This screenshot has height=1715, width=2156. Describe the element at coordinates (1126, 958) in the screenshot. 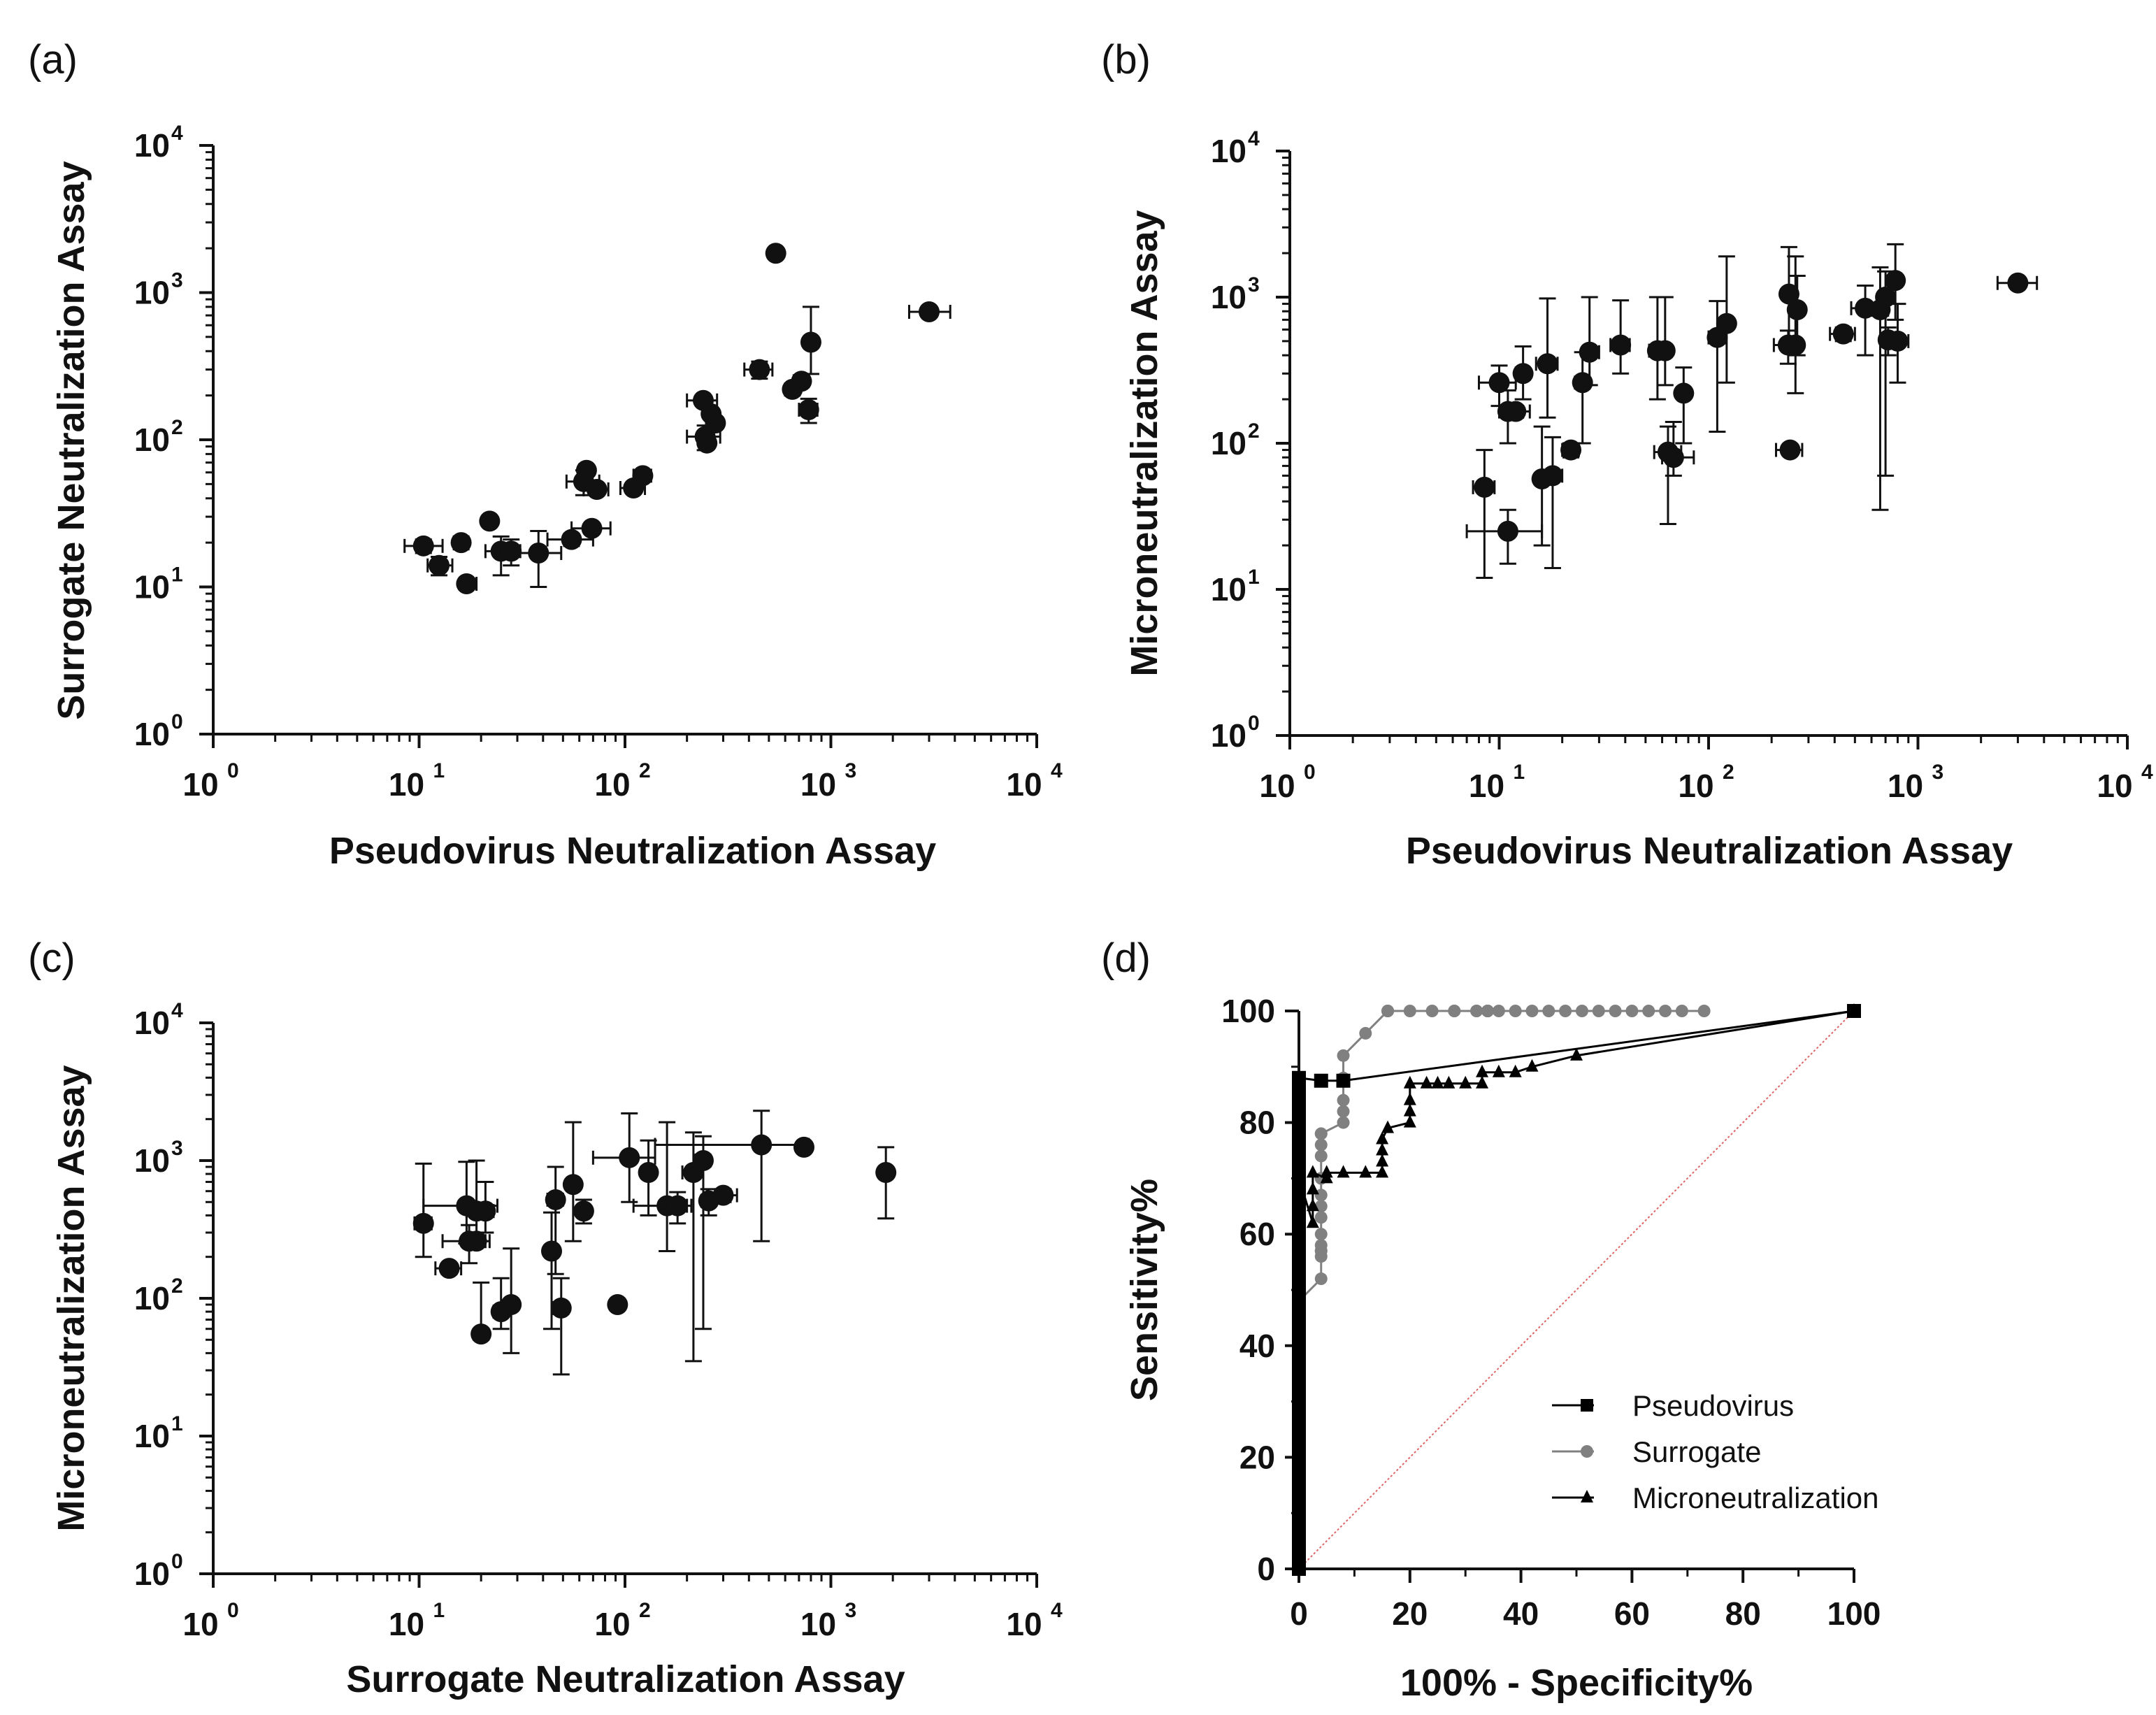

I see `panel-label: (d)` at that location.